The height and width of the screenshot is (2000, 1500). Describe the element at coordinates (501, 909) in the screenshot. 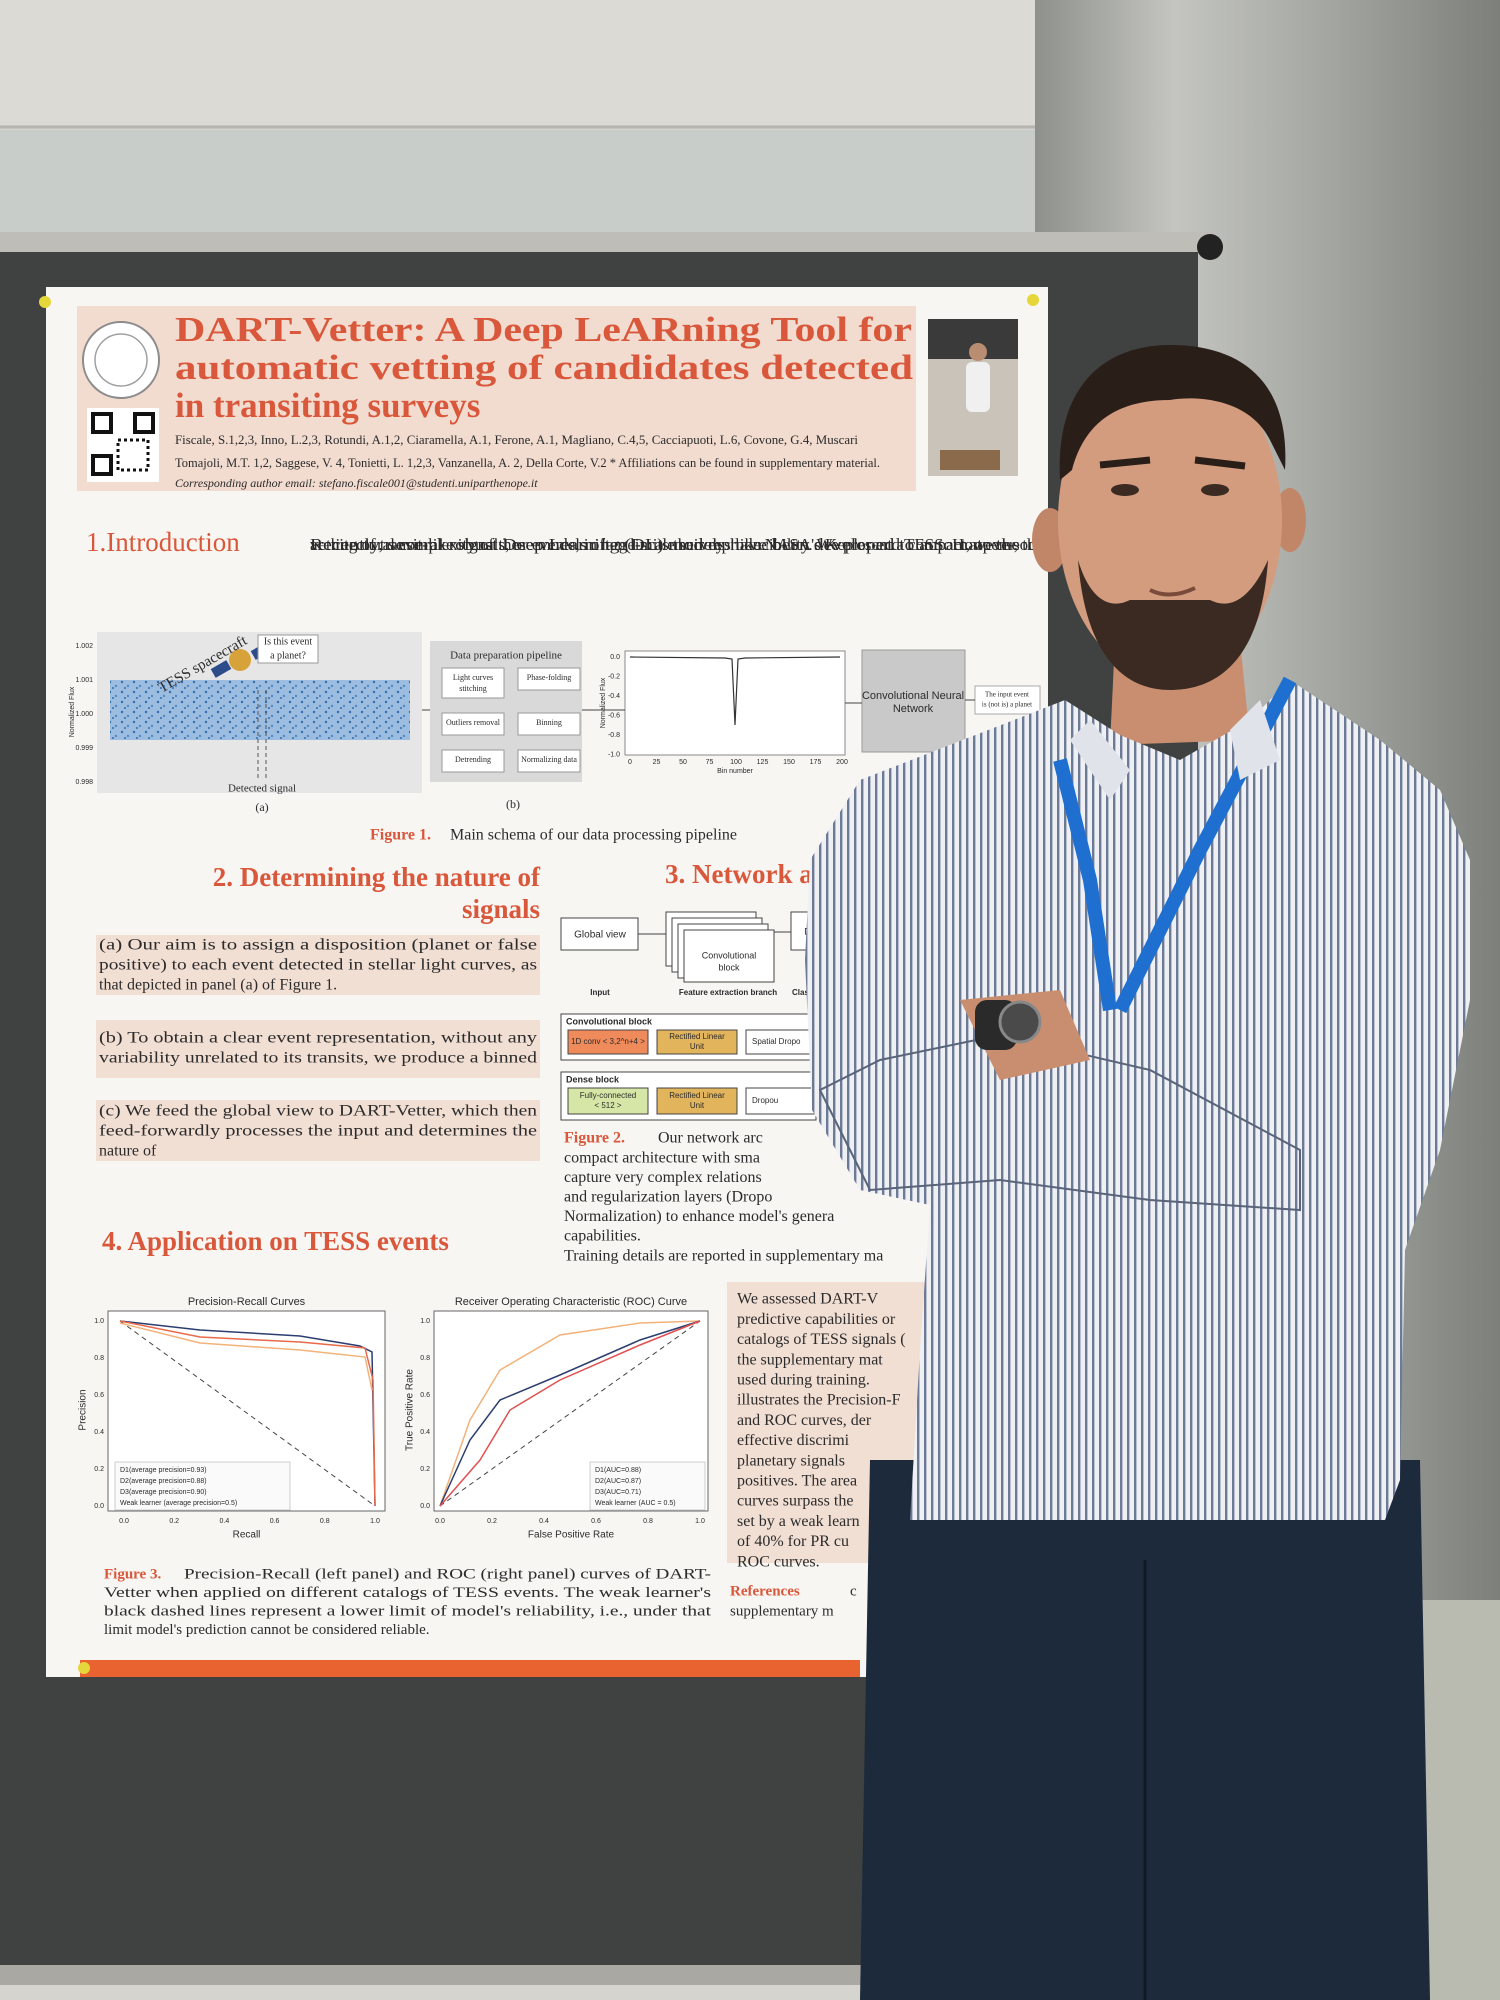

I see `section-heading: signals` at that location.